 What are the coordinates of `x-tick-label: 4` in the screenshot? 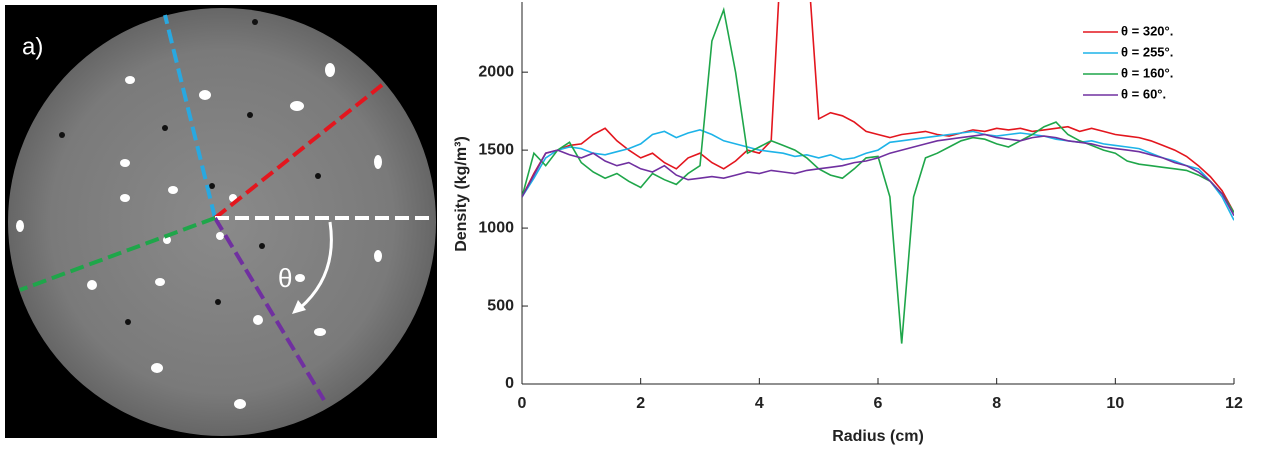 It's located at (759, 403).